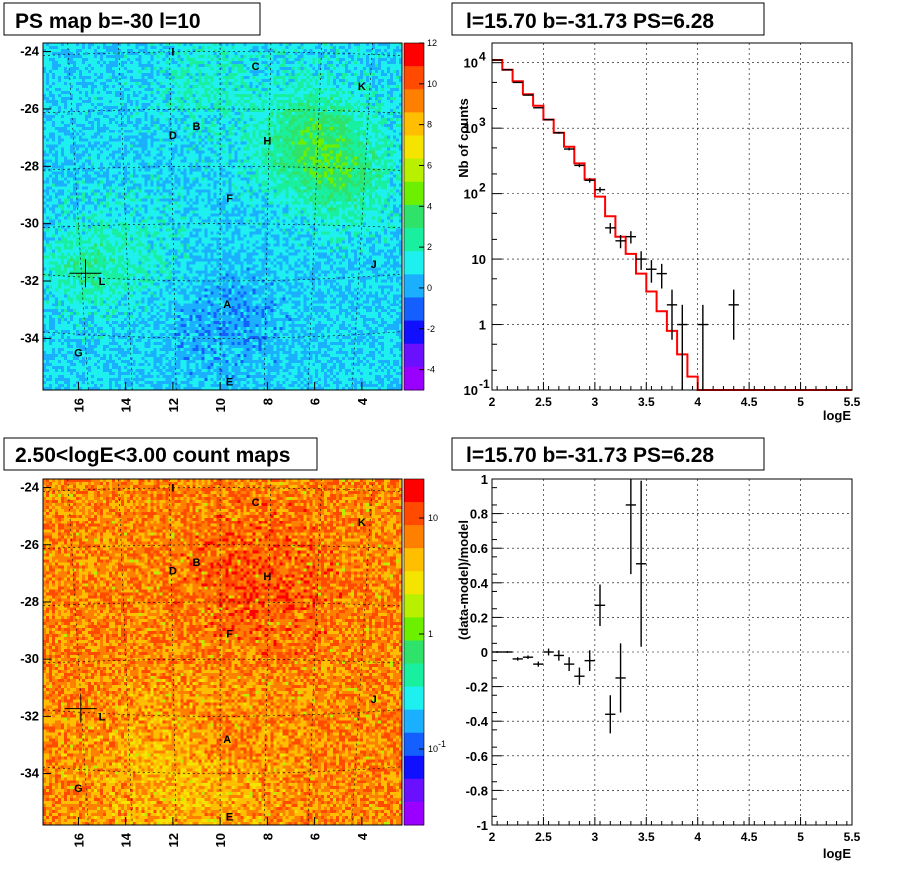 Image resolution: width=898 pixels, height=871 pixels. I want to click on count-map-marker, so click(80, 708).